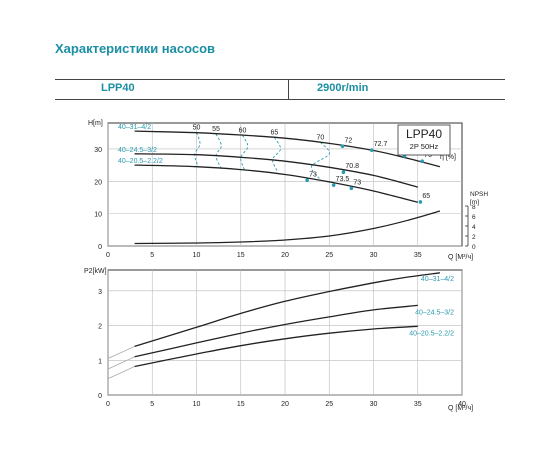 The image size is (560, 460). What do you see at coordinates (479, 194) in the screenshot?
I see `npsh-axis-label: NPSH` at bounding box center [479, 194].